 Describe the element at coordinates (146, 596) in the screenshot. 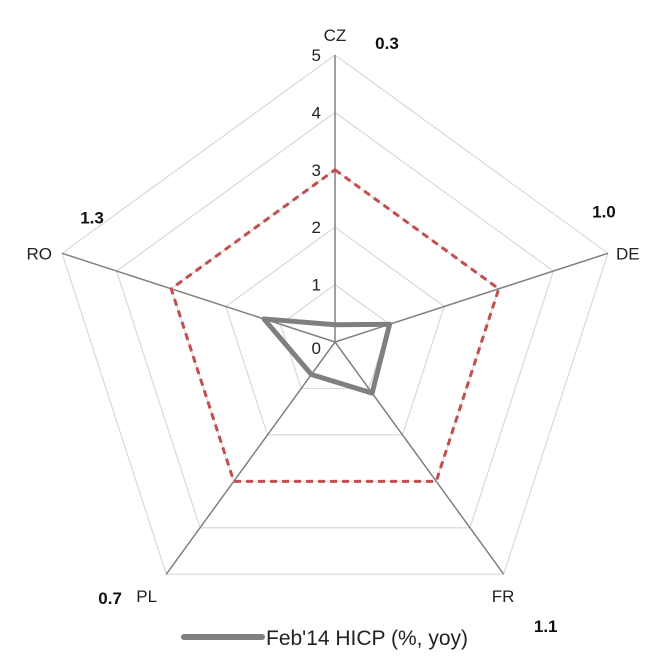

I see `category-label-pl: PL` at that location.